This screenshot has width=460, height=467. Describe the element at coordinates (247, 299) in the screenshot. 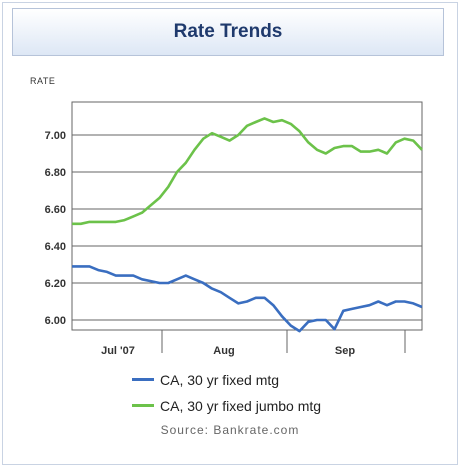

I see `series-line-fixed` at that location.